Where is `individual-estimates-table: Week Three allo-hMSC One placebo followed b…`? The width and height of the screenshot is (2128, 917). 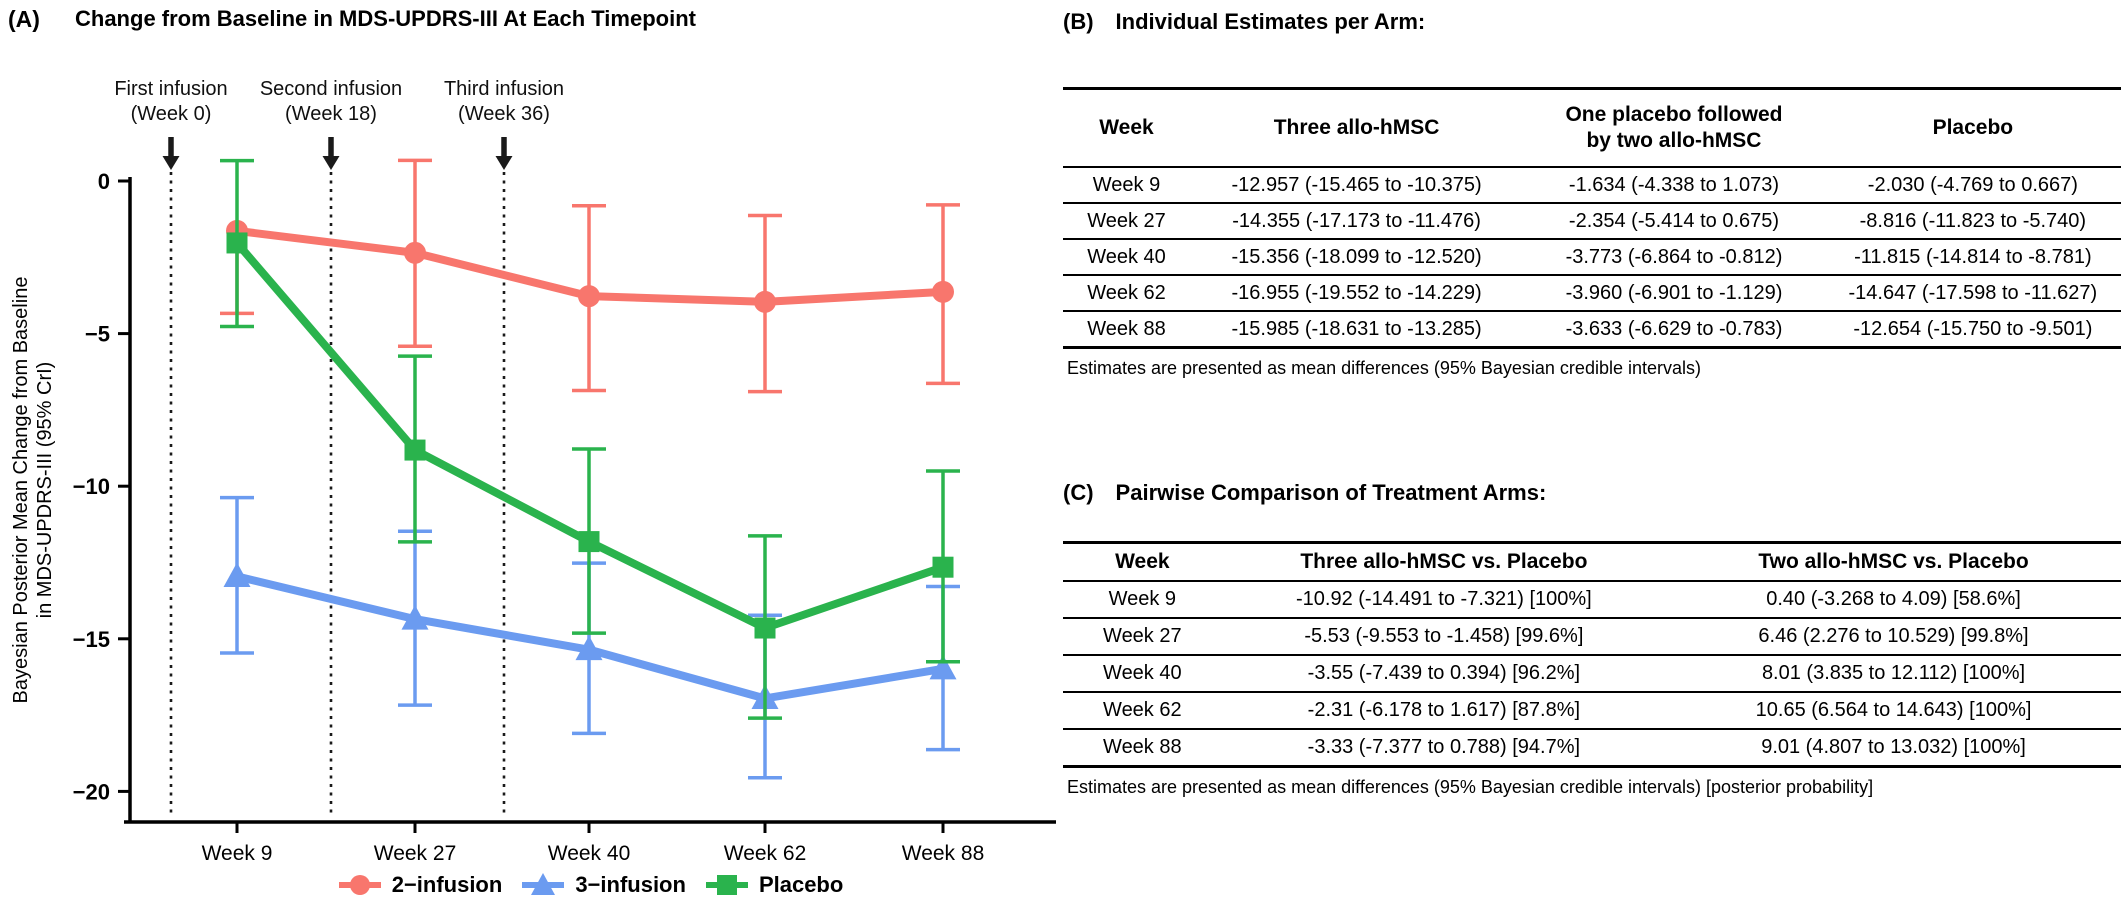 individual-estimates-table: Week Three allo-hMSC One placebo followed b… is located at coordinates (1592, 218).